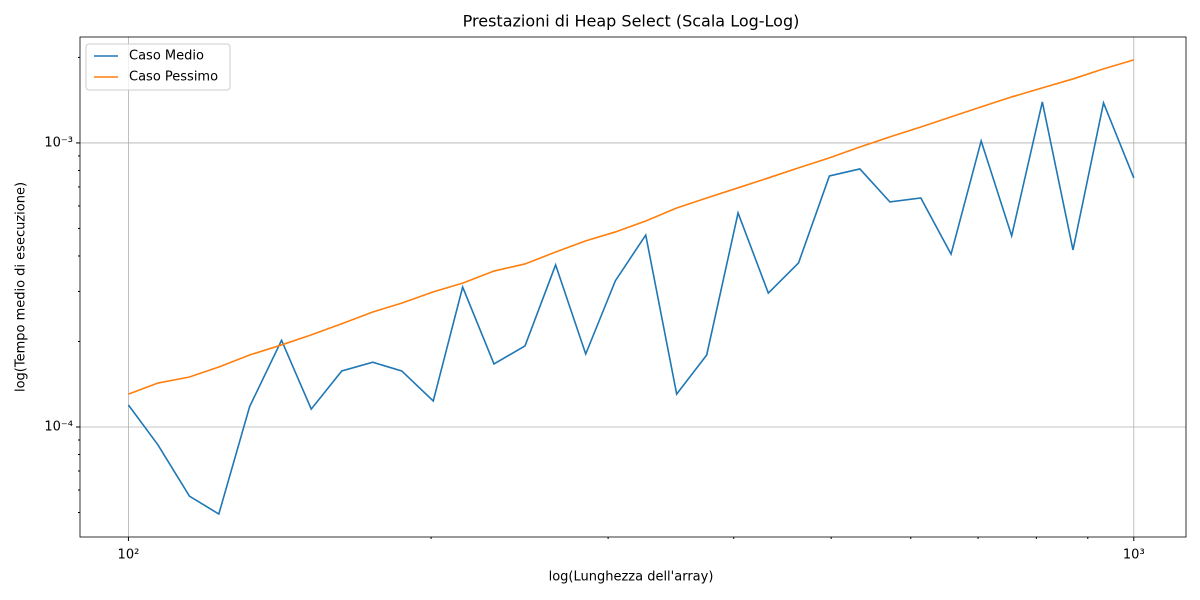  I want to click on legend-box, so click(158, 67).